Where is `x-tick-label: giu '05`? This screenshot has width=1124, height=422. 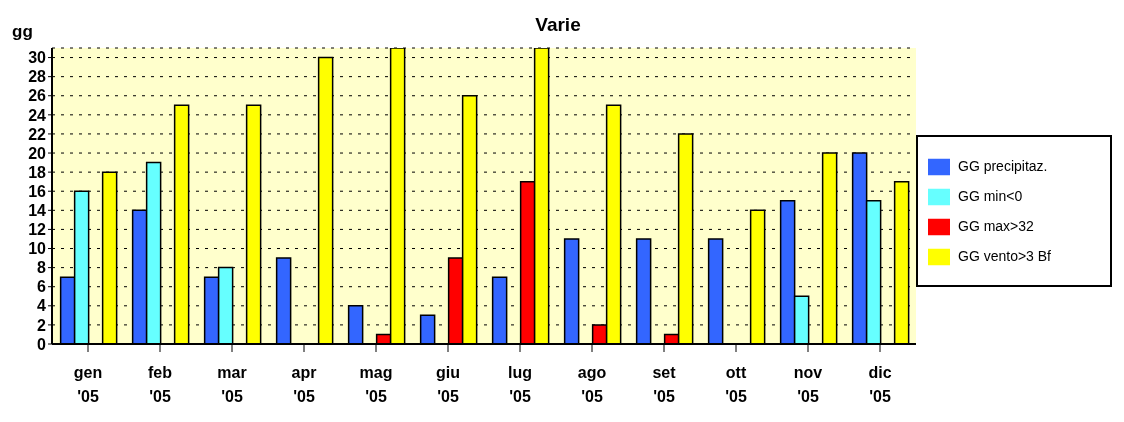
x-tick-label: giu '05 is located at coordinates (448, 384).